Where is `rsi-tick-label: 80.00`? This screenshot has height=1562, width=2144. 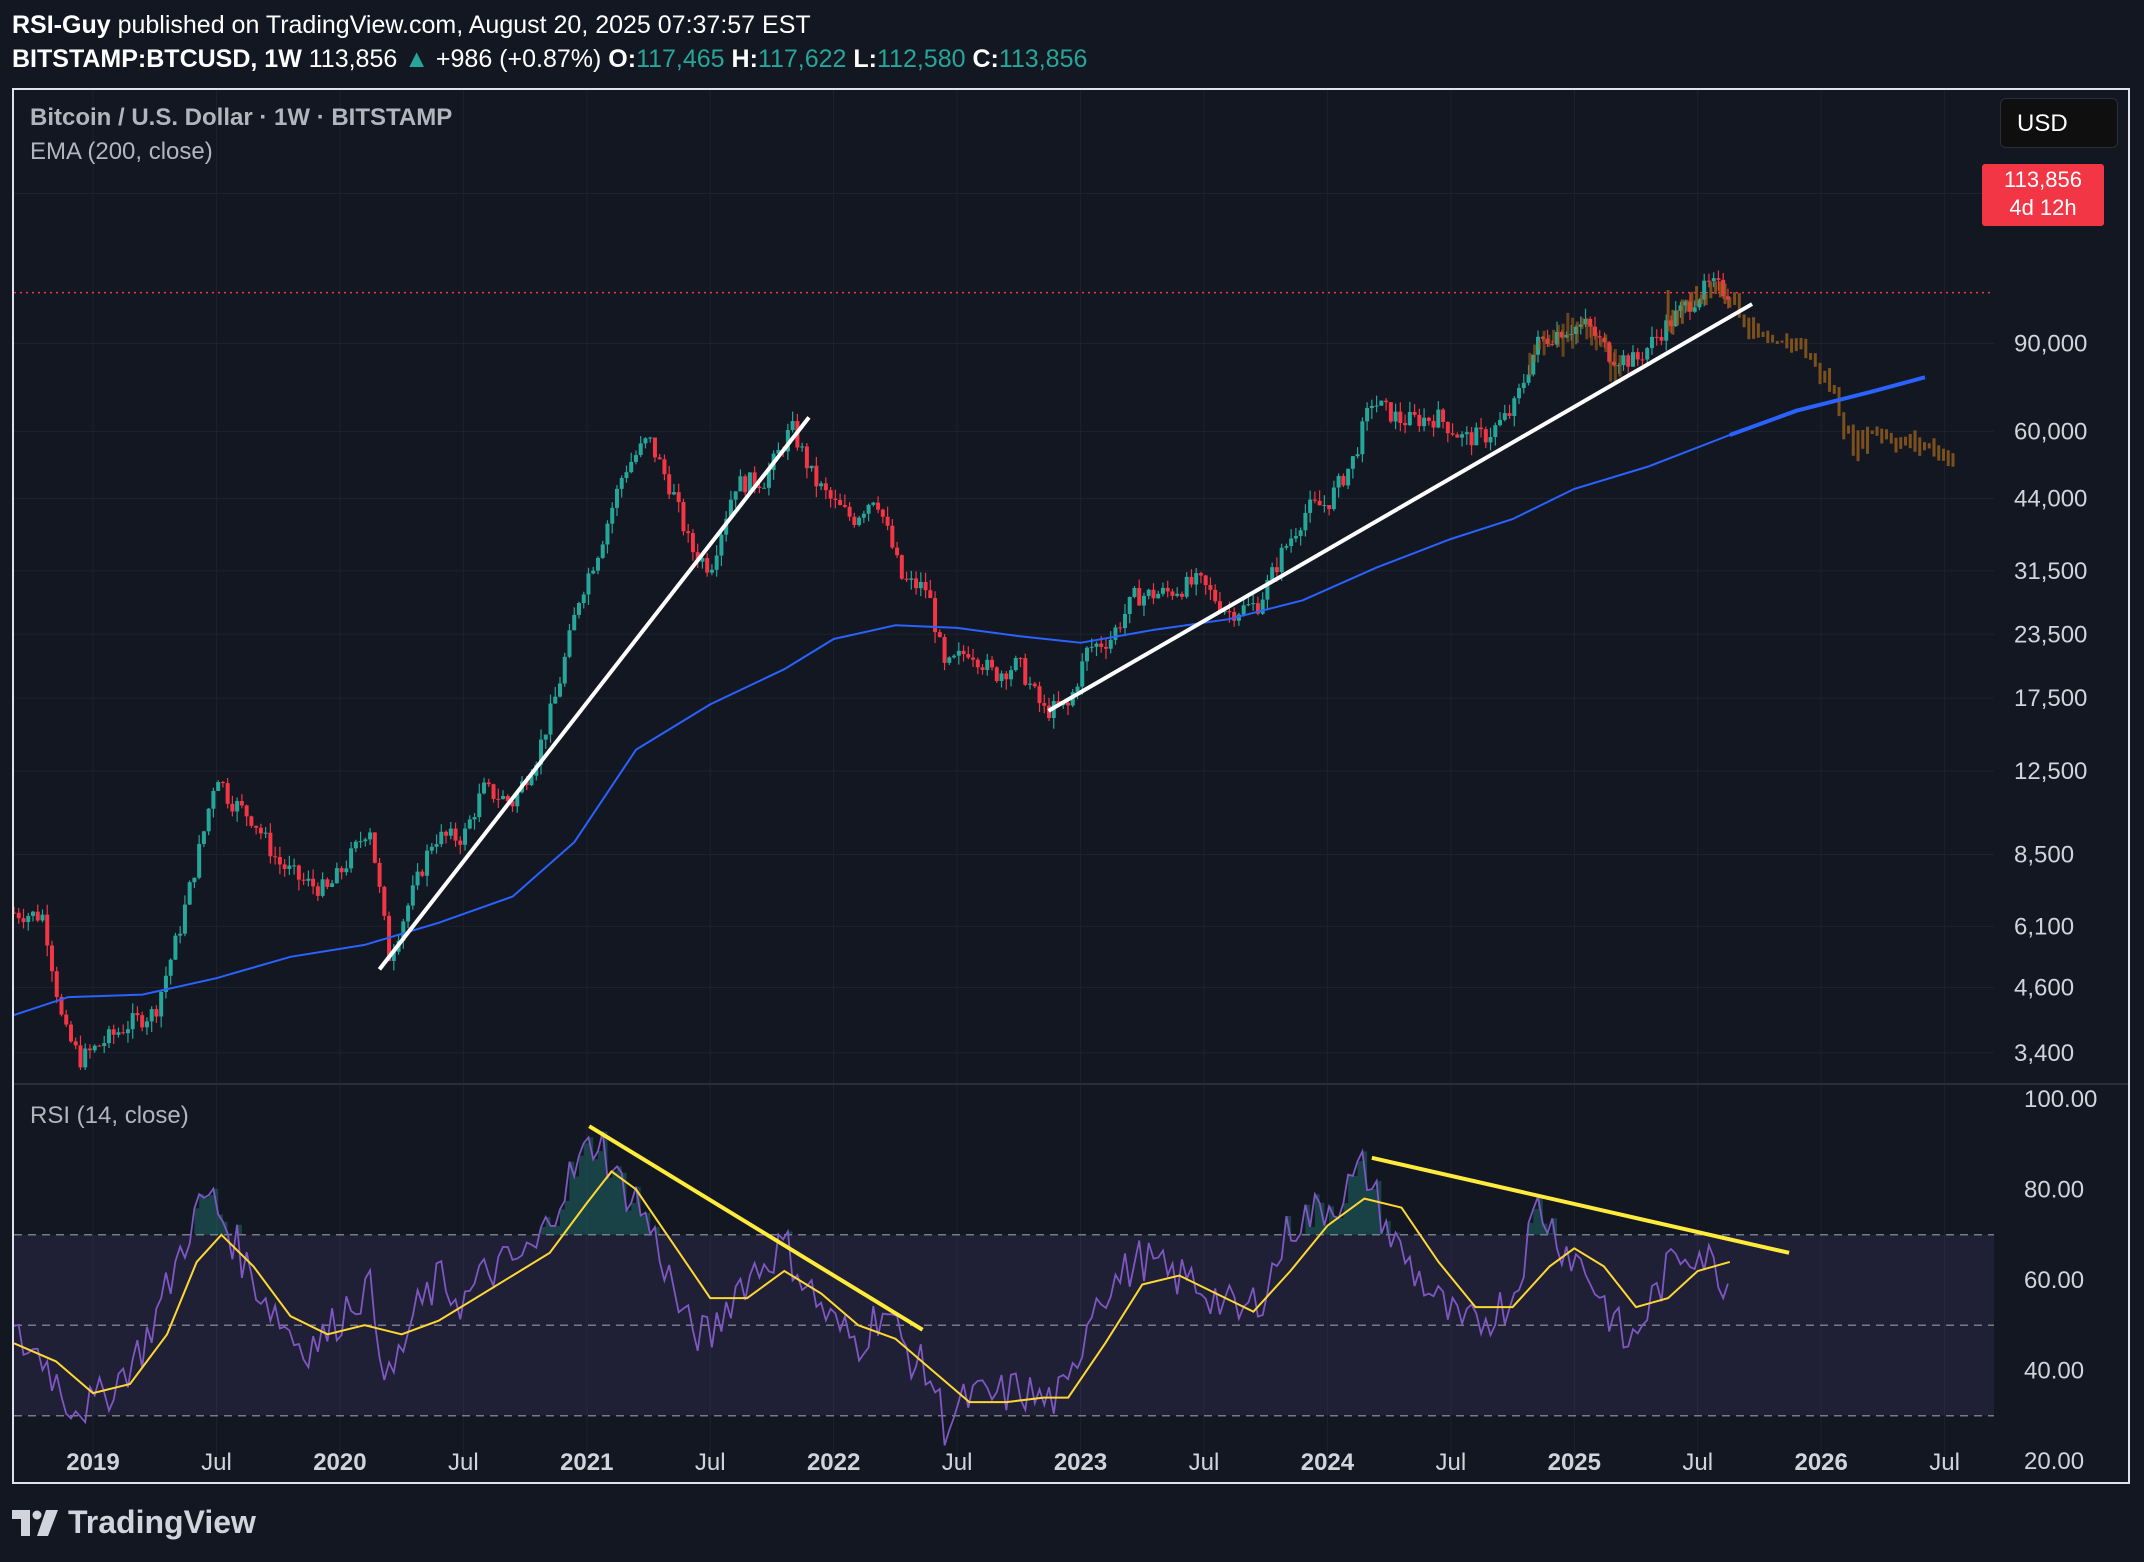 rsi-tick-label: 80.00 is located at coordinates (2054, 1190).